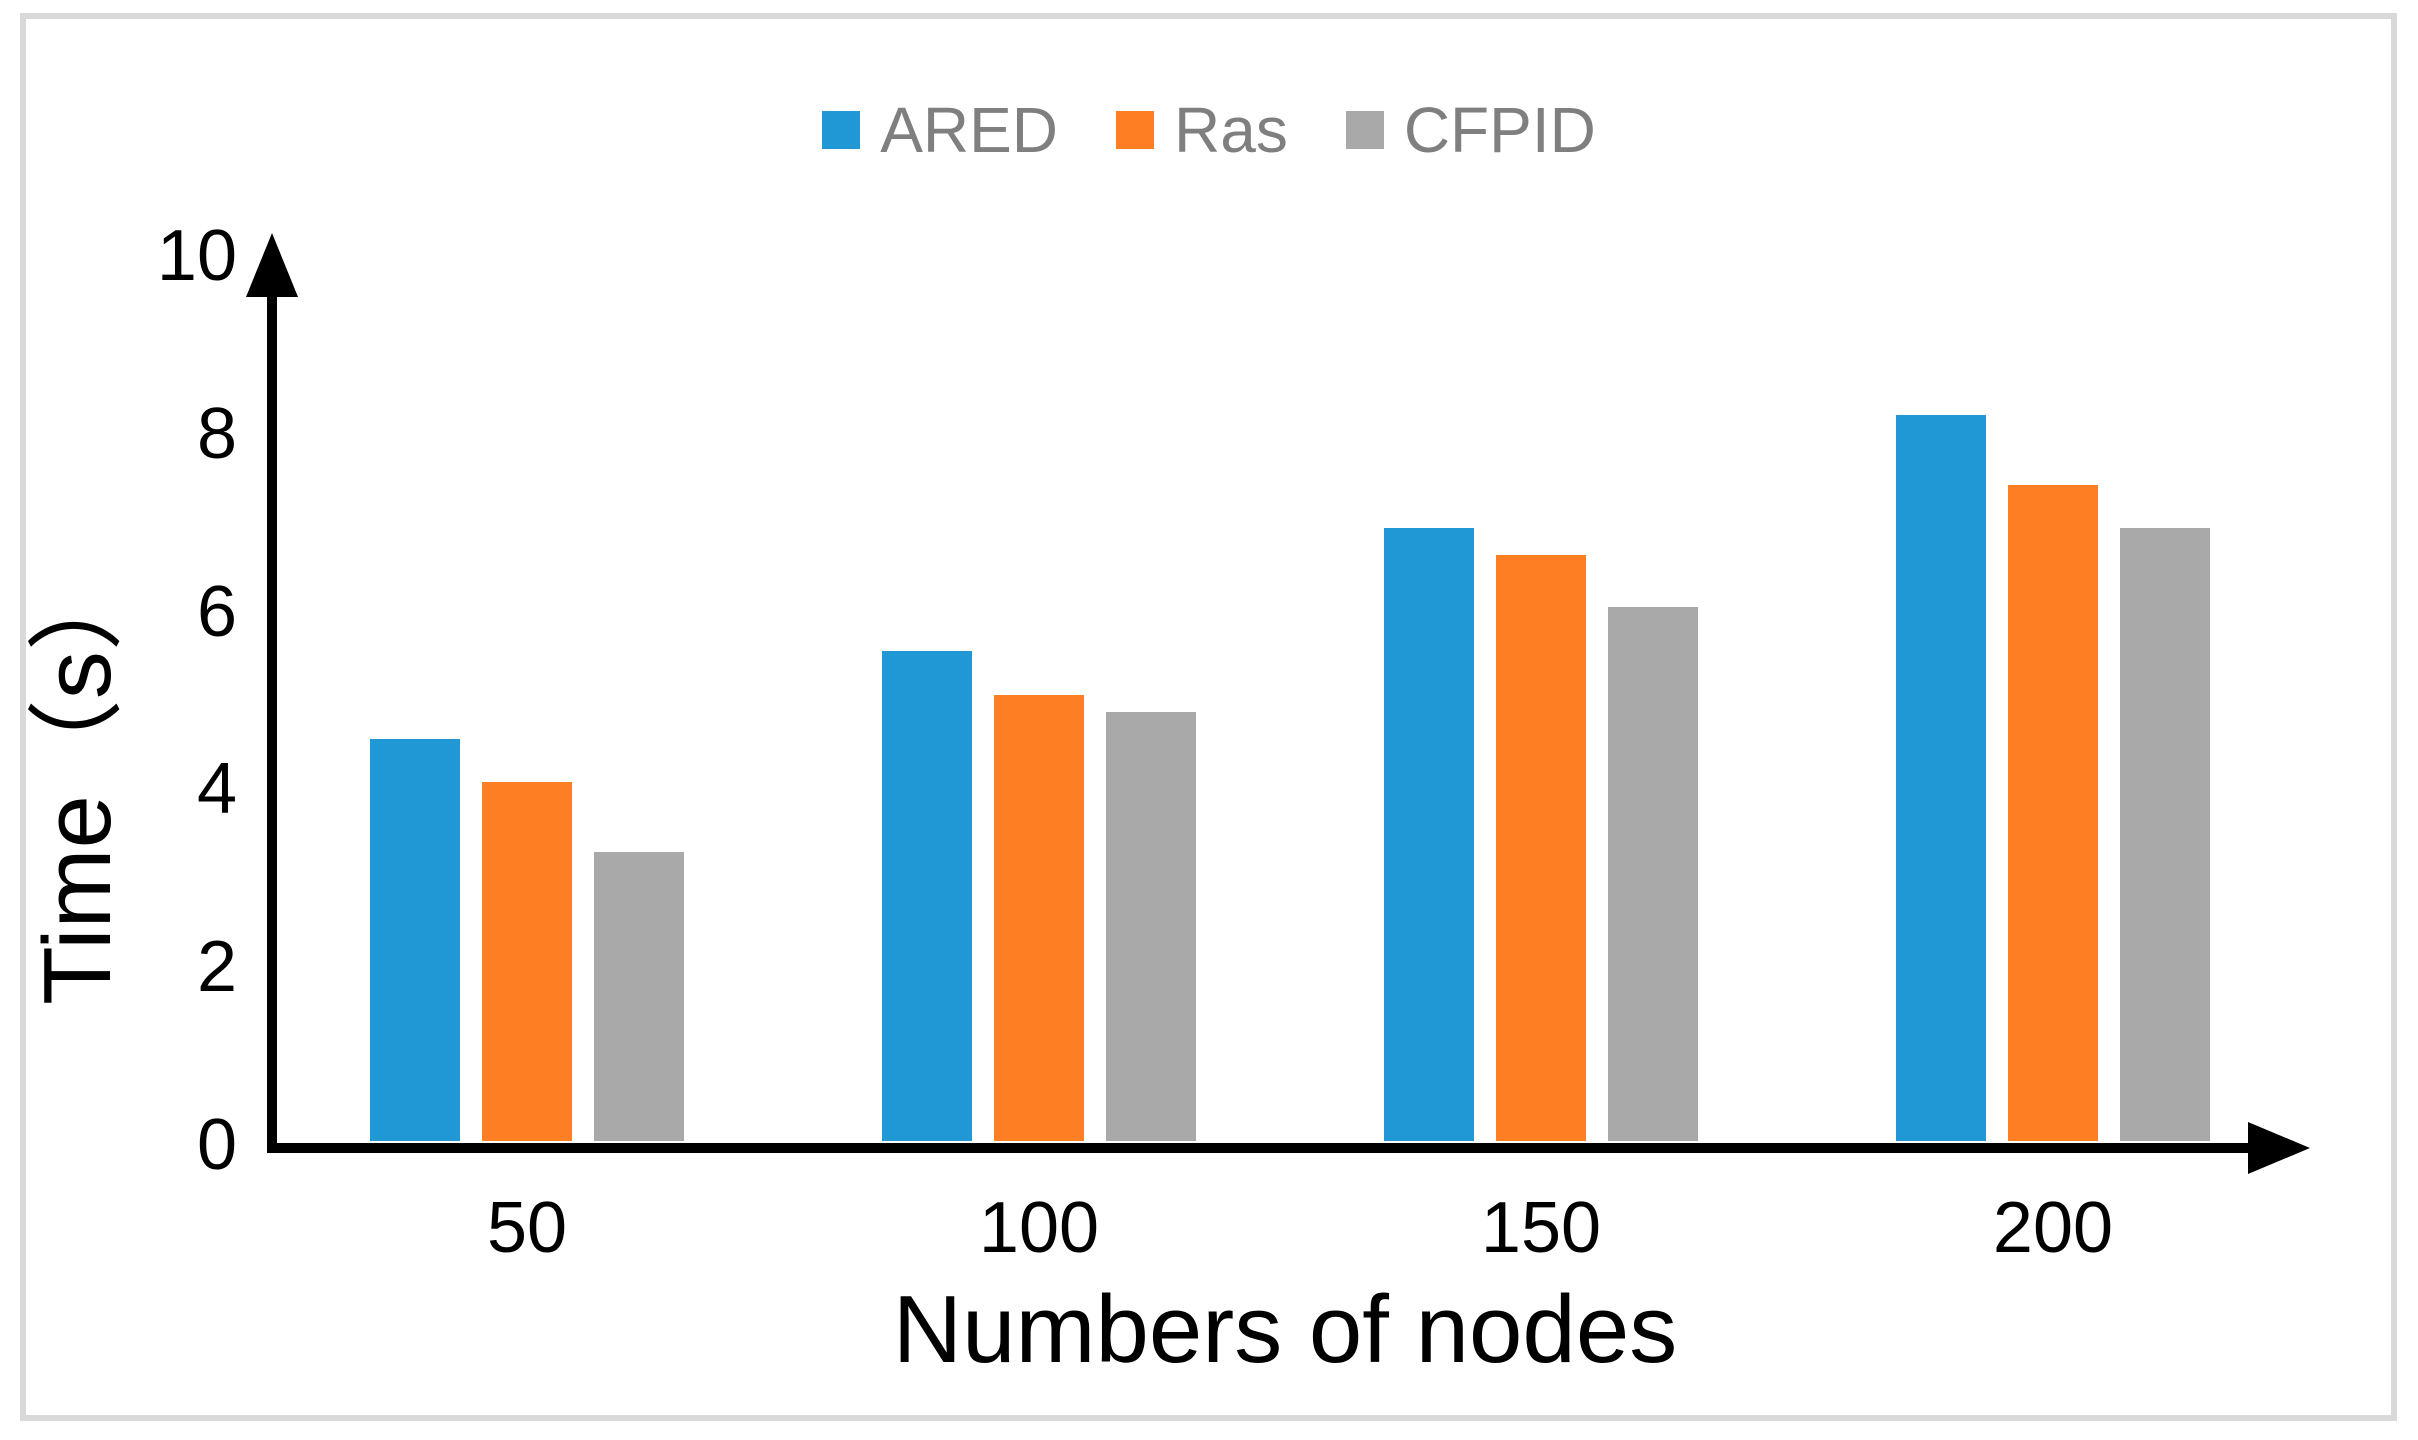  Describe the element at coordinates (1231, 130) in the screenshot. I see `legend-label: Ras` at that location.